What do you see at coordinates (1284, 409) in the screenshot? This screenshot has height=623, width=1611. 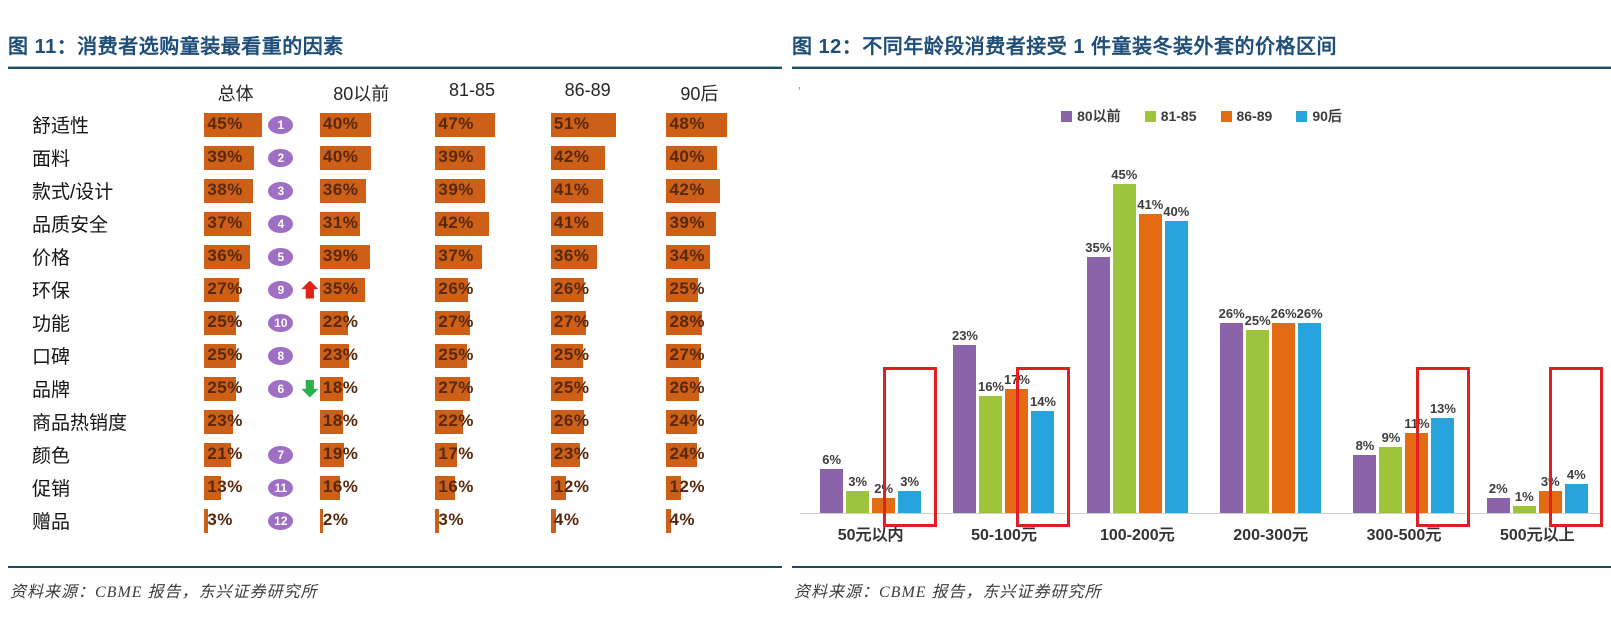 I see `bar-86-89: 26%` at bounding box center [1284, 409].